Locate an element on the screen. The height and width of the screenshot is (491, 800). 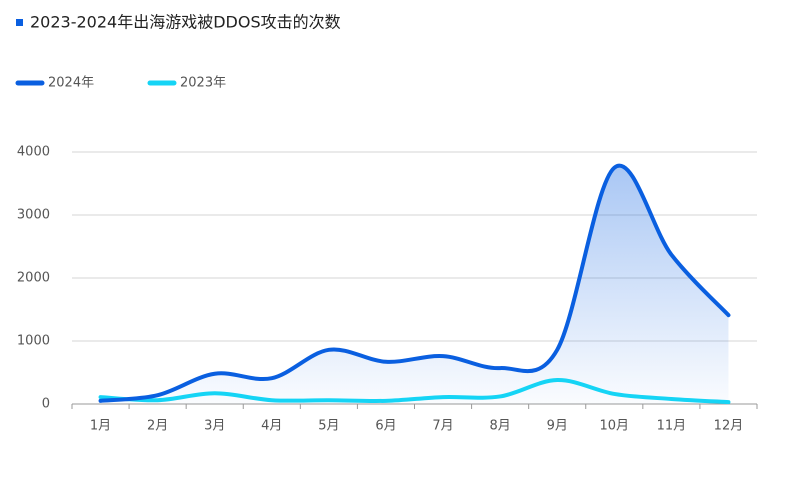
legend-label: 2023年 is located at coordinates (203, 83).